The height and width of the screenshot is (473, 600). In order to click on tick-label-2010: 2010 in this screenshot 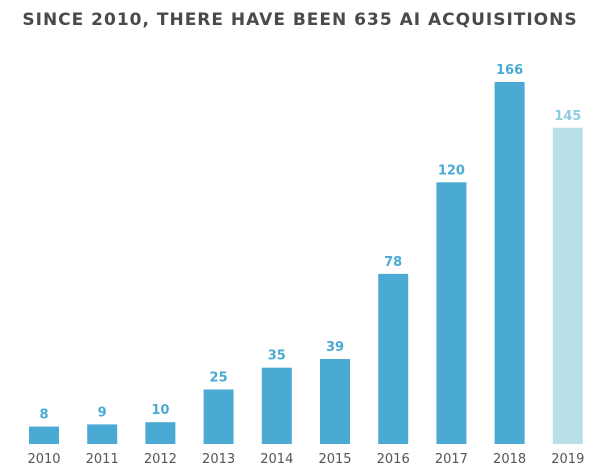, I will do `click(43, 459)`.